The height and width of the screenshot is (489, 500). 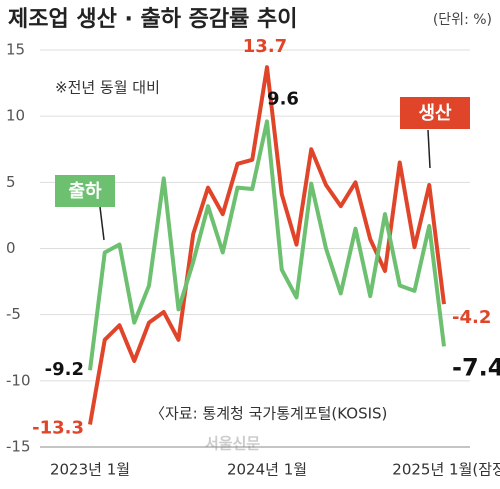 I want to click on legend-label: 출하, so click(x=85, y=191).